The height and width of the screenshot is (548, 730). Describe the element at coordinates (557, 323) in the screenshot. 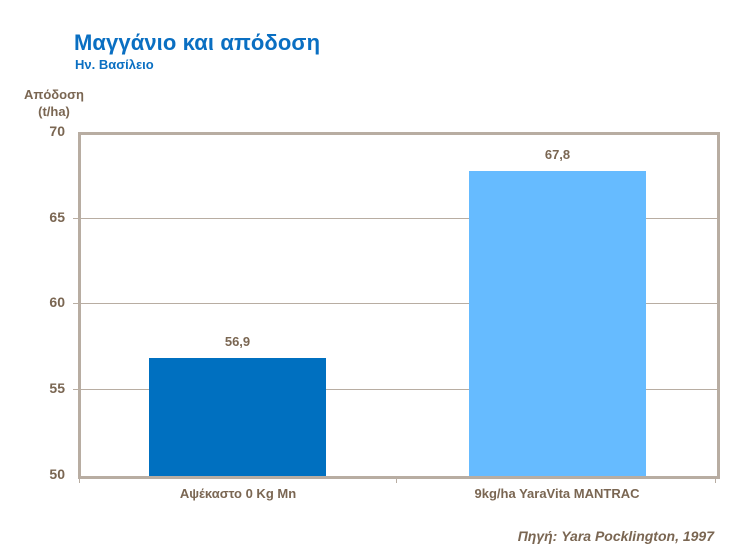

I see `bar-mantrac` at that location.